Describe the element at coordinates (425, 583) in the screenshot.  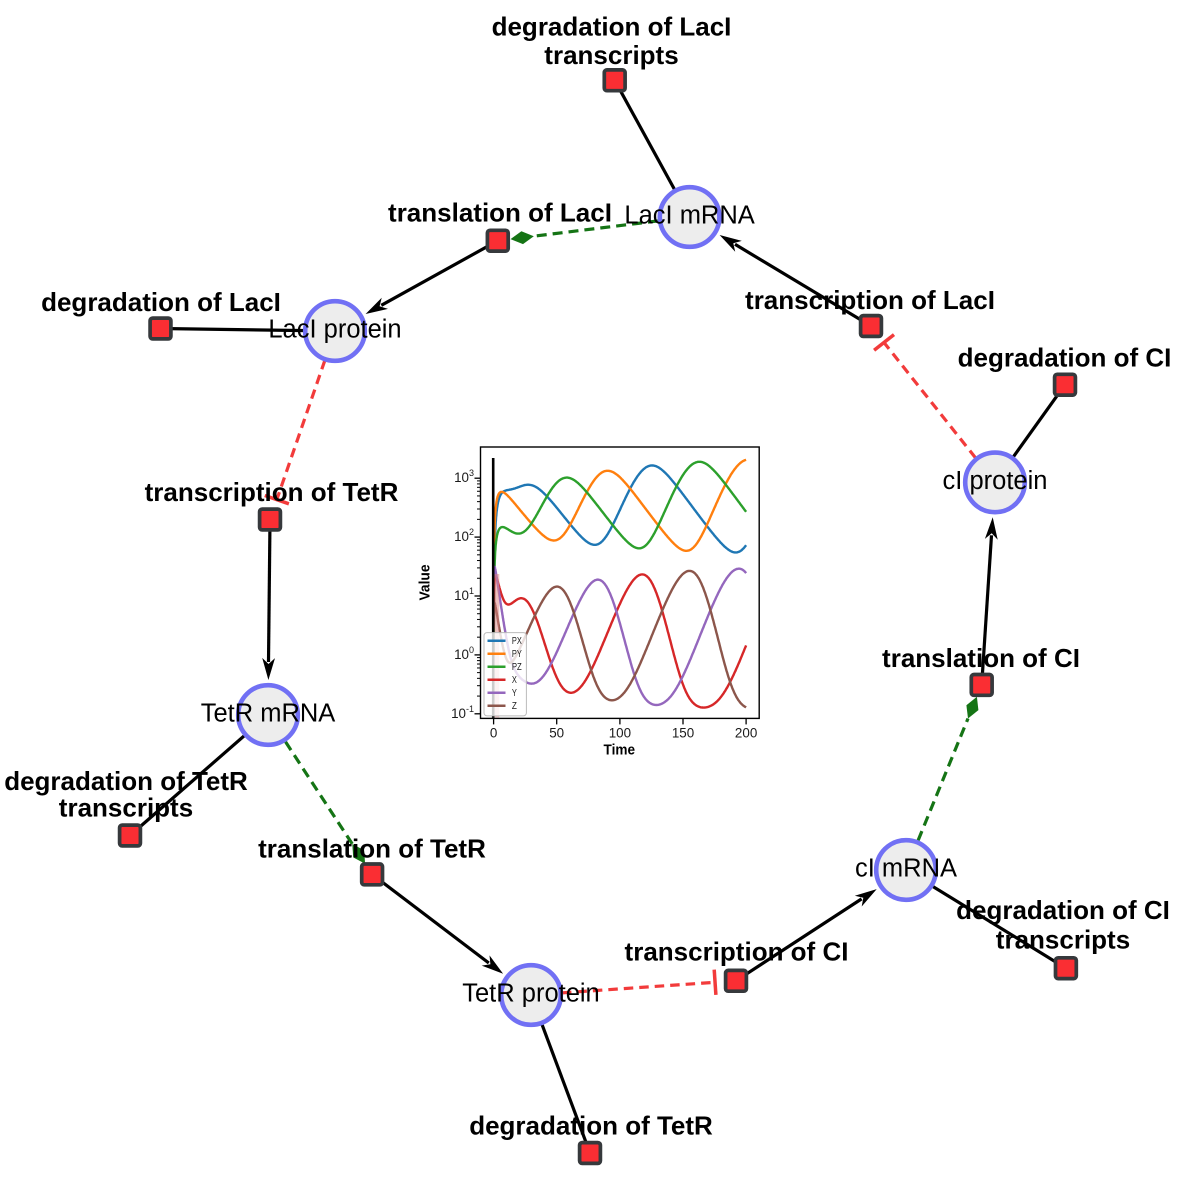
I see `svg-text: Value` at that location.